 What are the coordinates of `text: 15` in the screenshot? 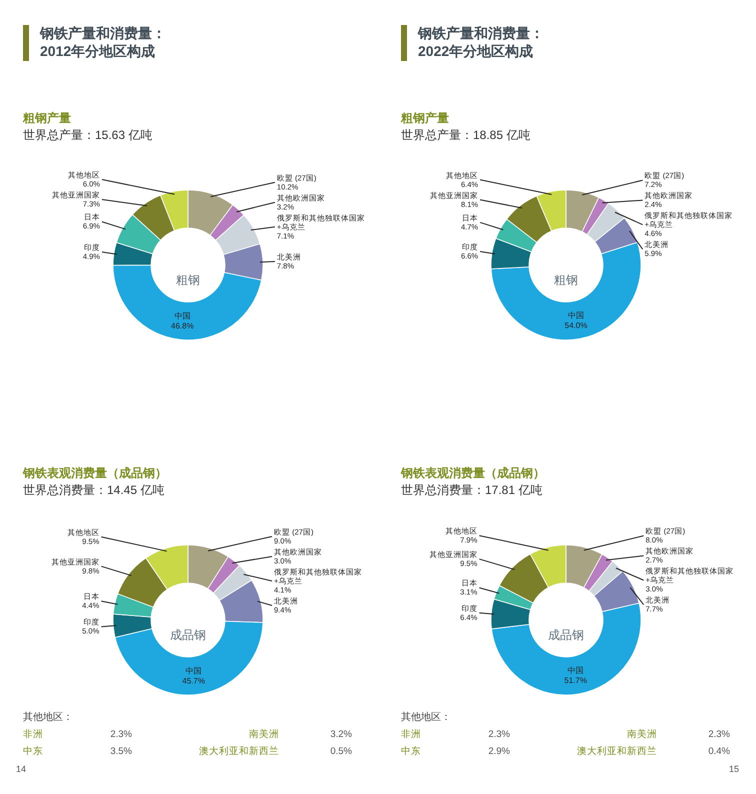 It's located at (733, 769).